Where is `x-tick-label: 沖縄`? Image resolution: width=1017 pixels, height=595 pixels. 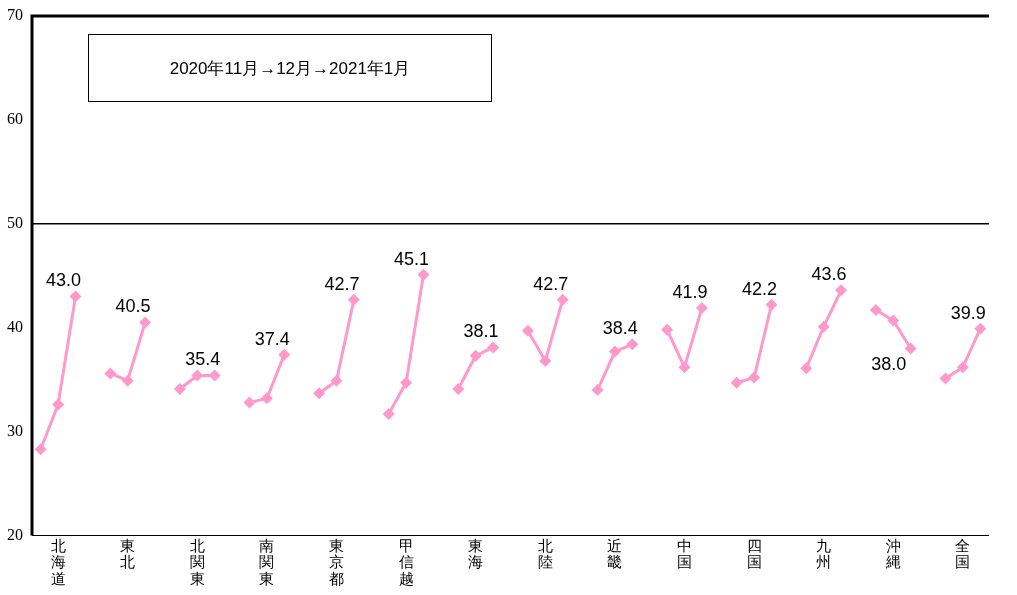 x-tick-label: 沖縄 is located at coordinates (892, 553).